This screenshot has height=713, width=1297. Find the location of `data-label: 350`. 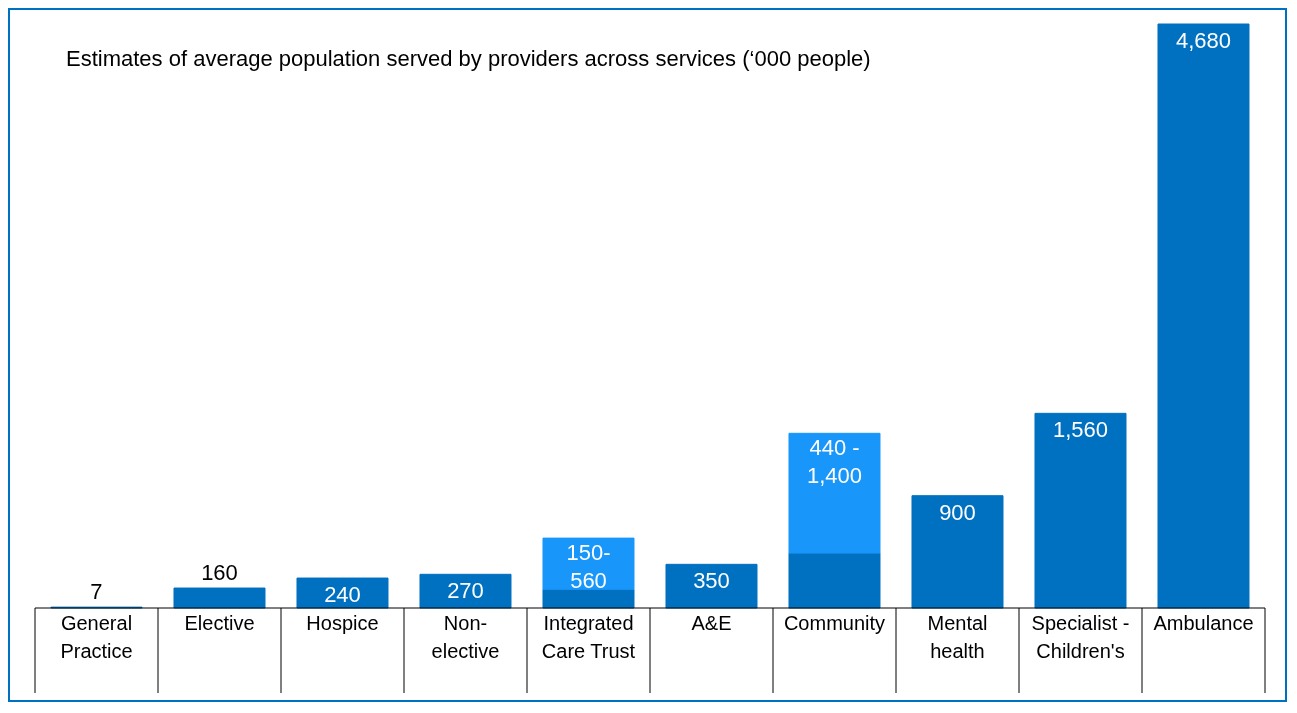

data-label: 350 is located at coordinates (711, 581).